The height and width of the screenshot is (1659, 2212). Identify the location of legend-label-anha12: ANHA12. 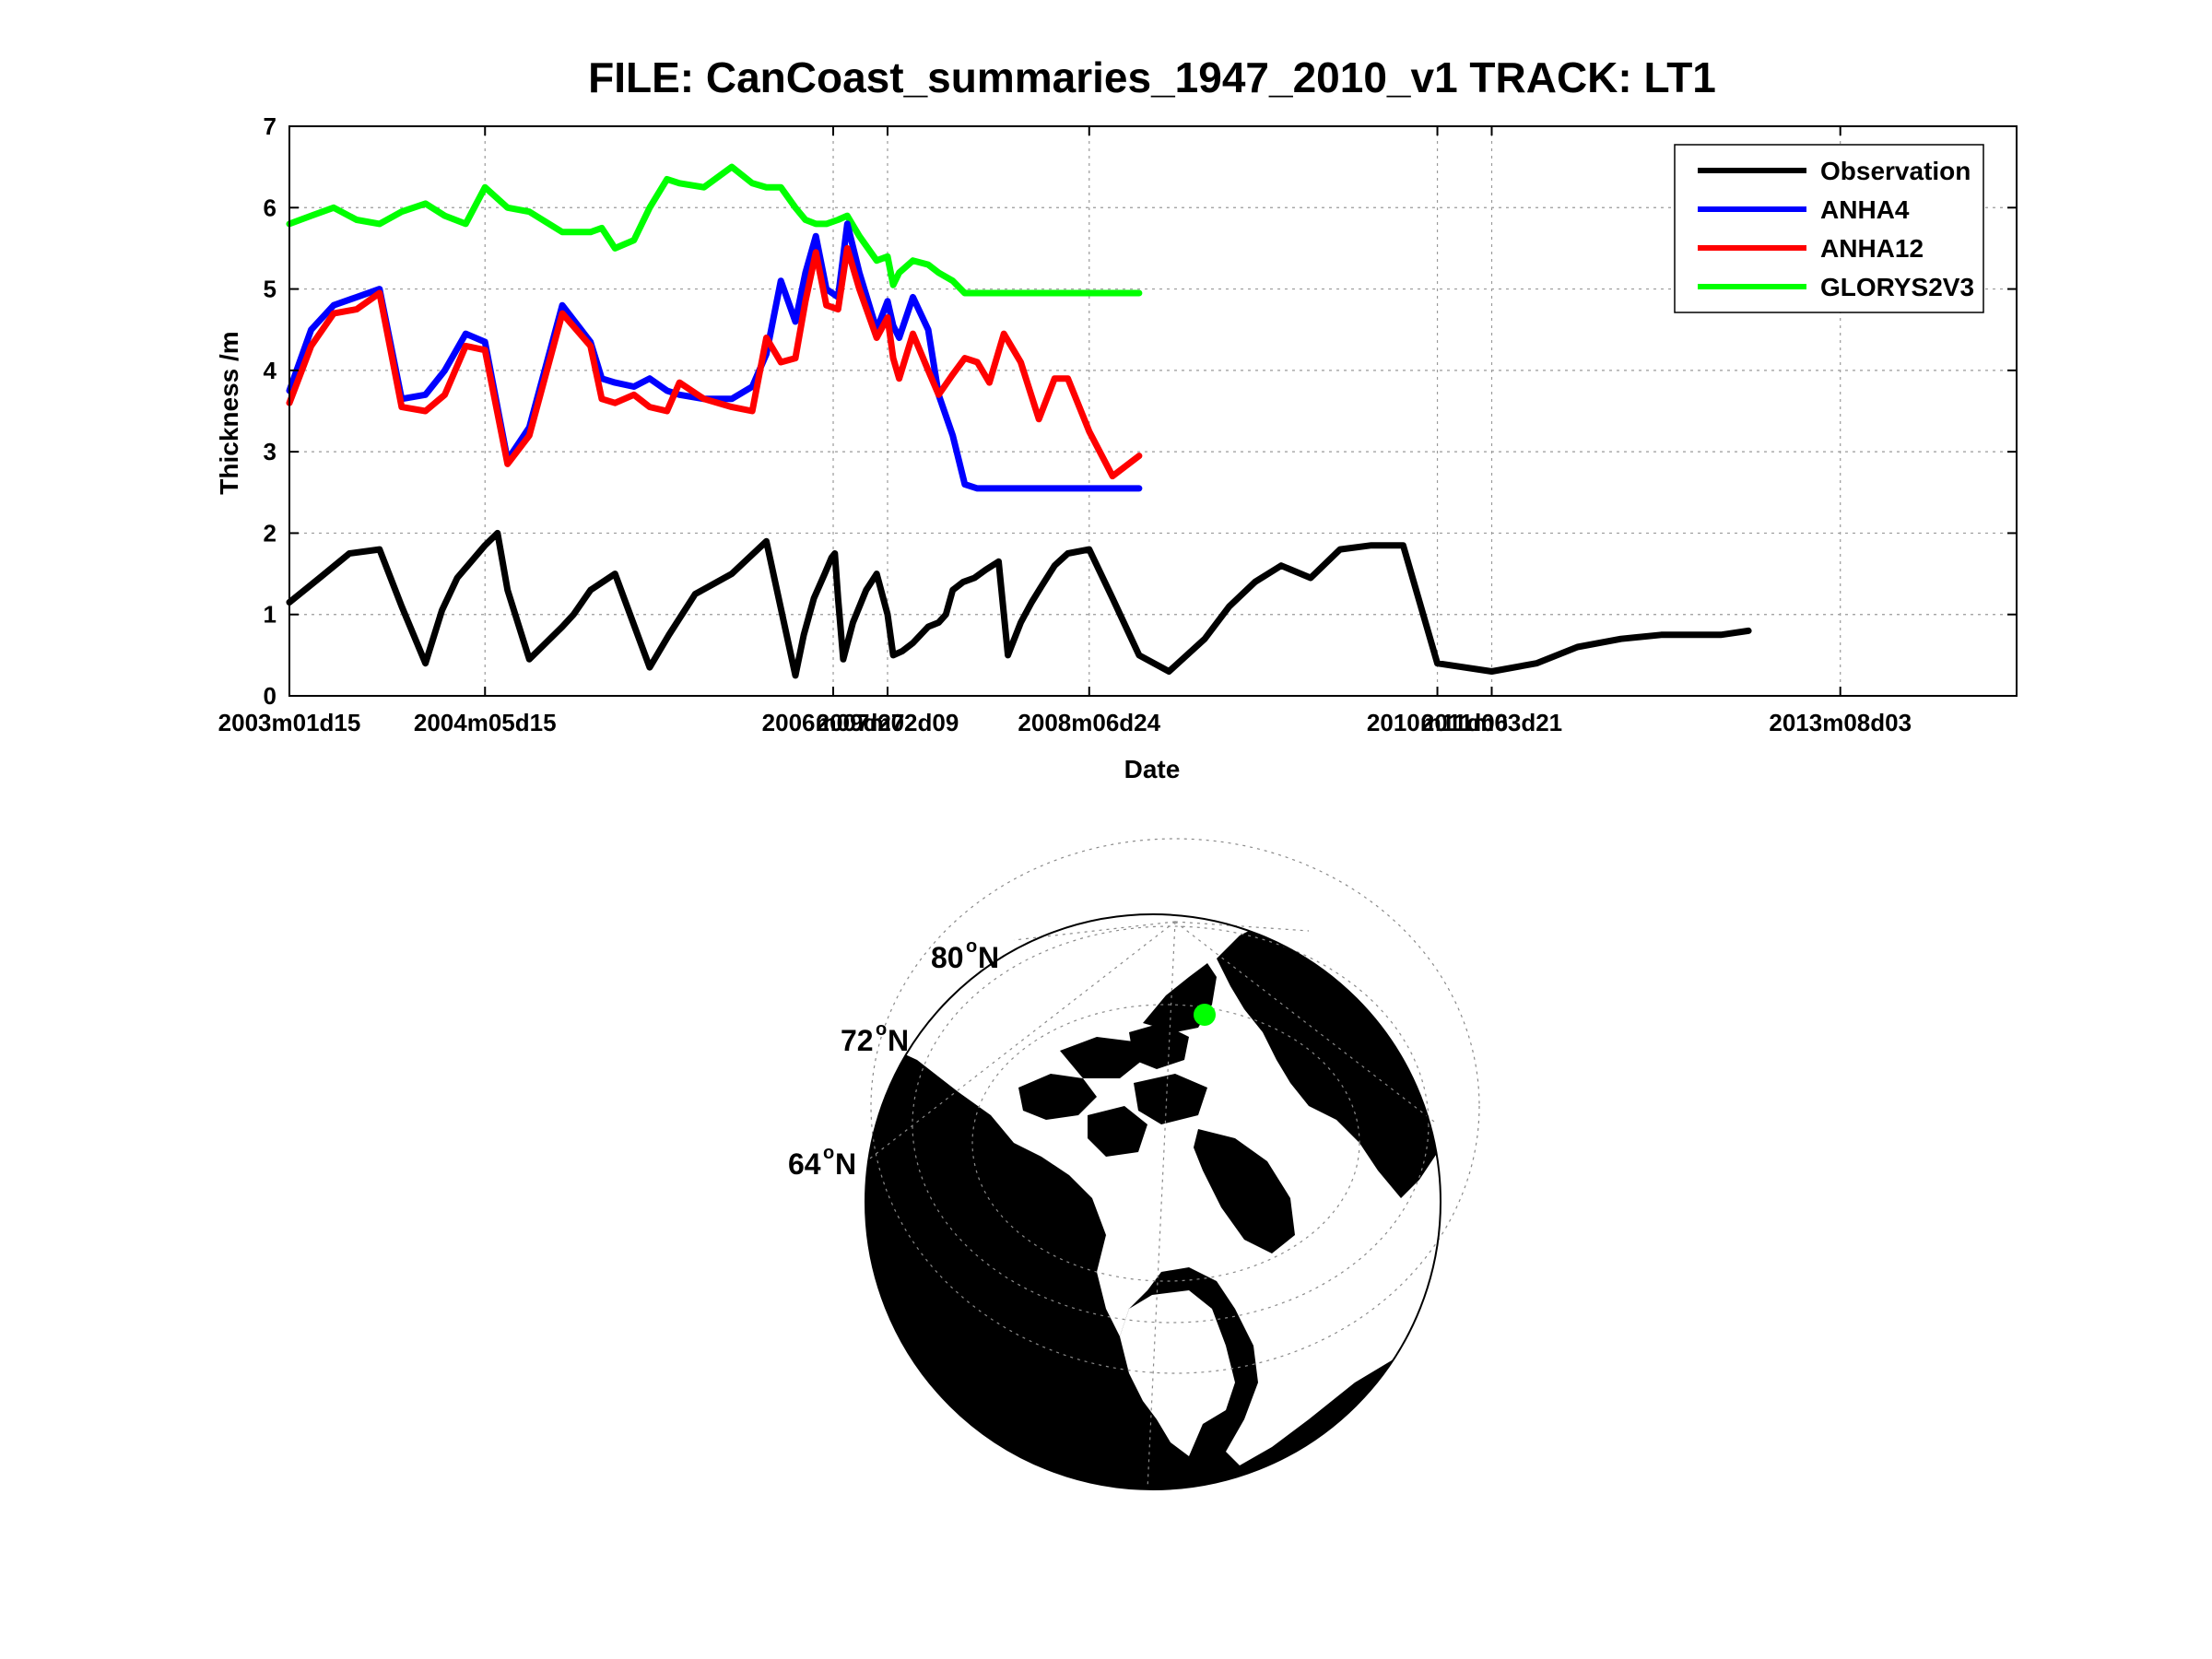
(1872, 248).